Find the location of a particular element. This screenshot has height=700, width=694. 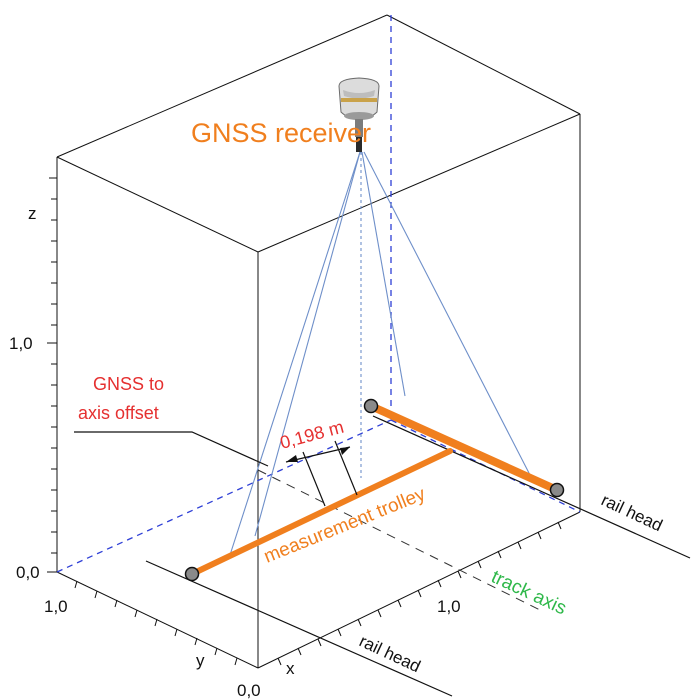

offset-title-line1: GNSS to is located at coordinates (128, 384).